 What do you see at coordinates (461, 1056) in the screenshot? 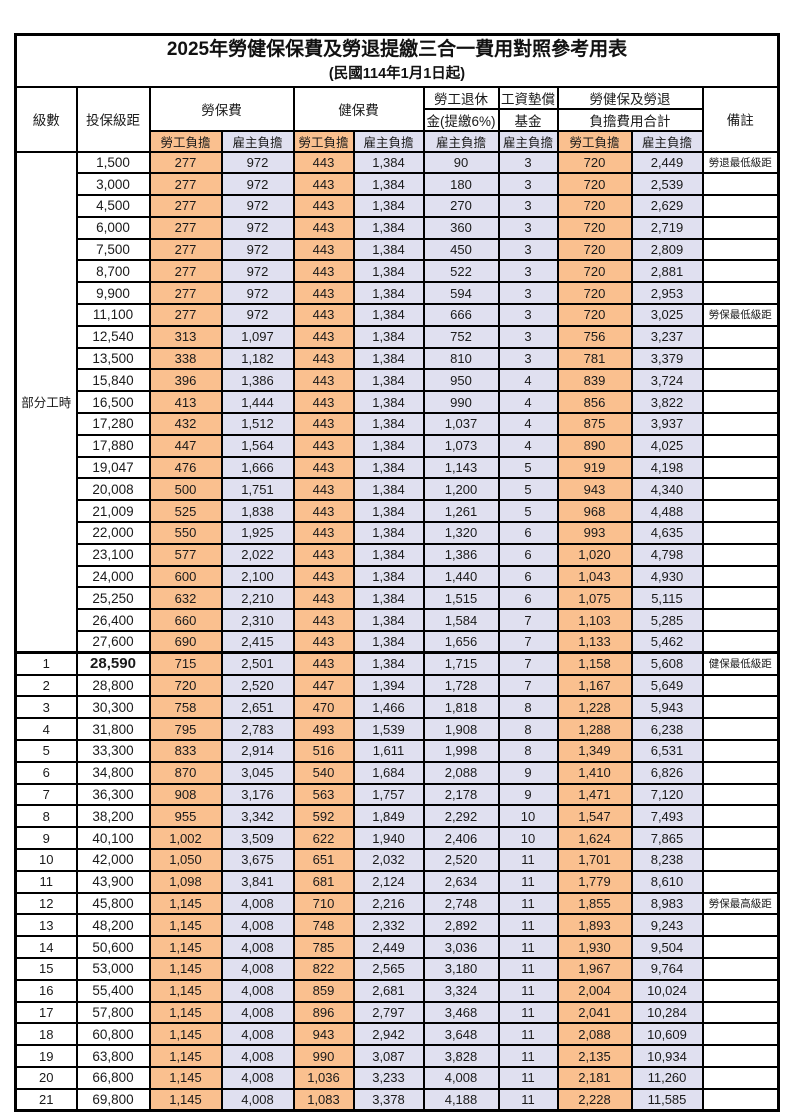
I see `pension-employer-cell: 3,828` at bounding box center [461, 1056].